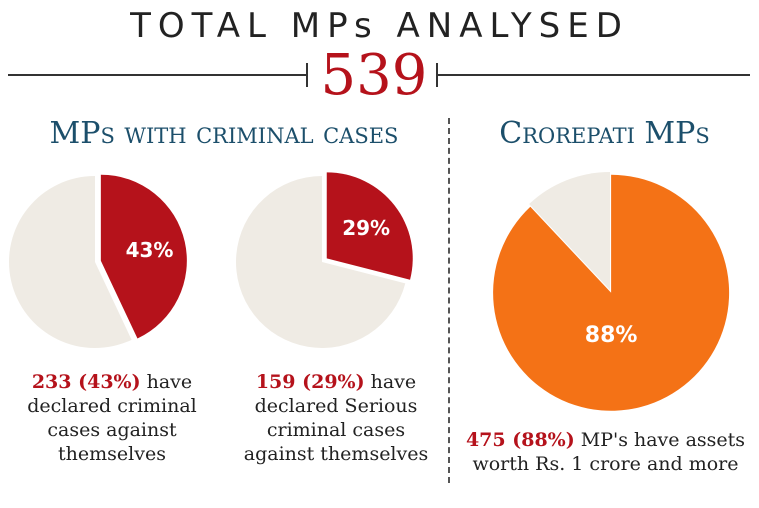  What do you see at coordinates (336, 430) in the screenshot?
I see `serious-caption-line3: criminal cases` at bounding box center [336, 430].